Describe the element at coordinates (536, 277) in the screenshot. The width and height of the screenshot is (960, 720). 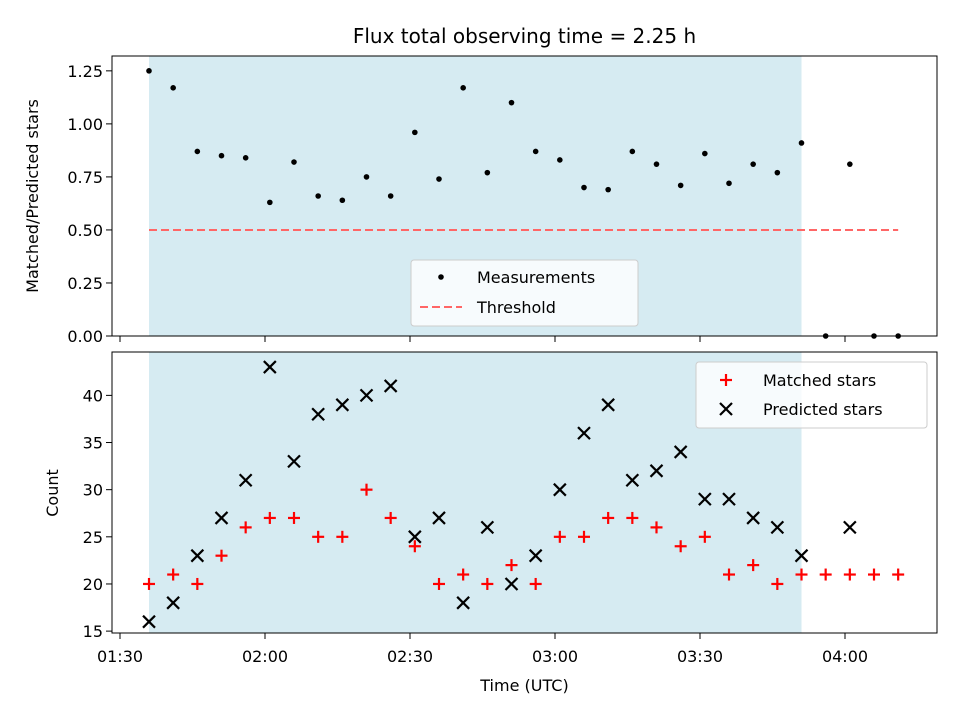
I see `legend-measurements-label: Measurements` at that location.